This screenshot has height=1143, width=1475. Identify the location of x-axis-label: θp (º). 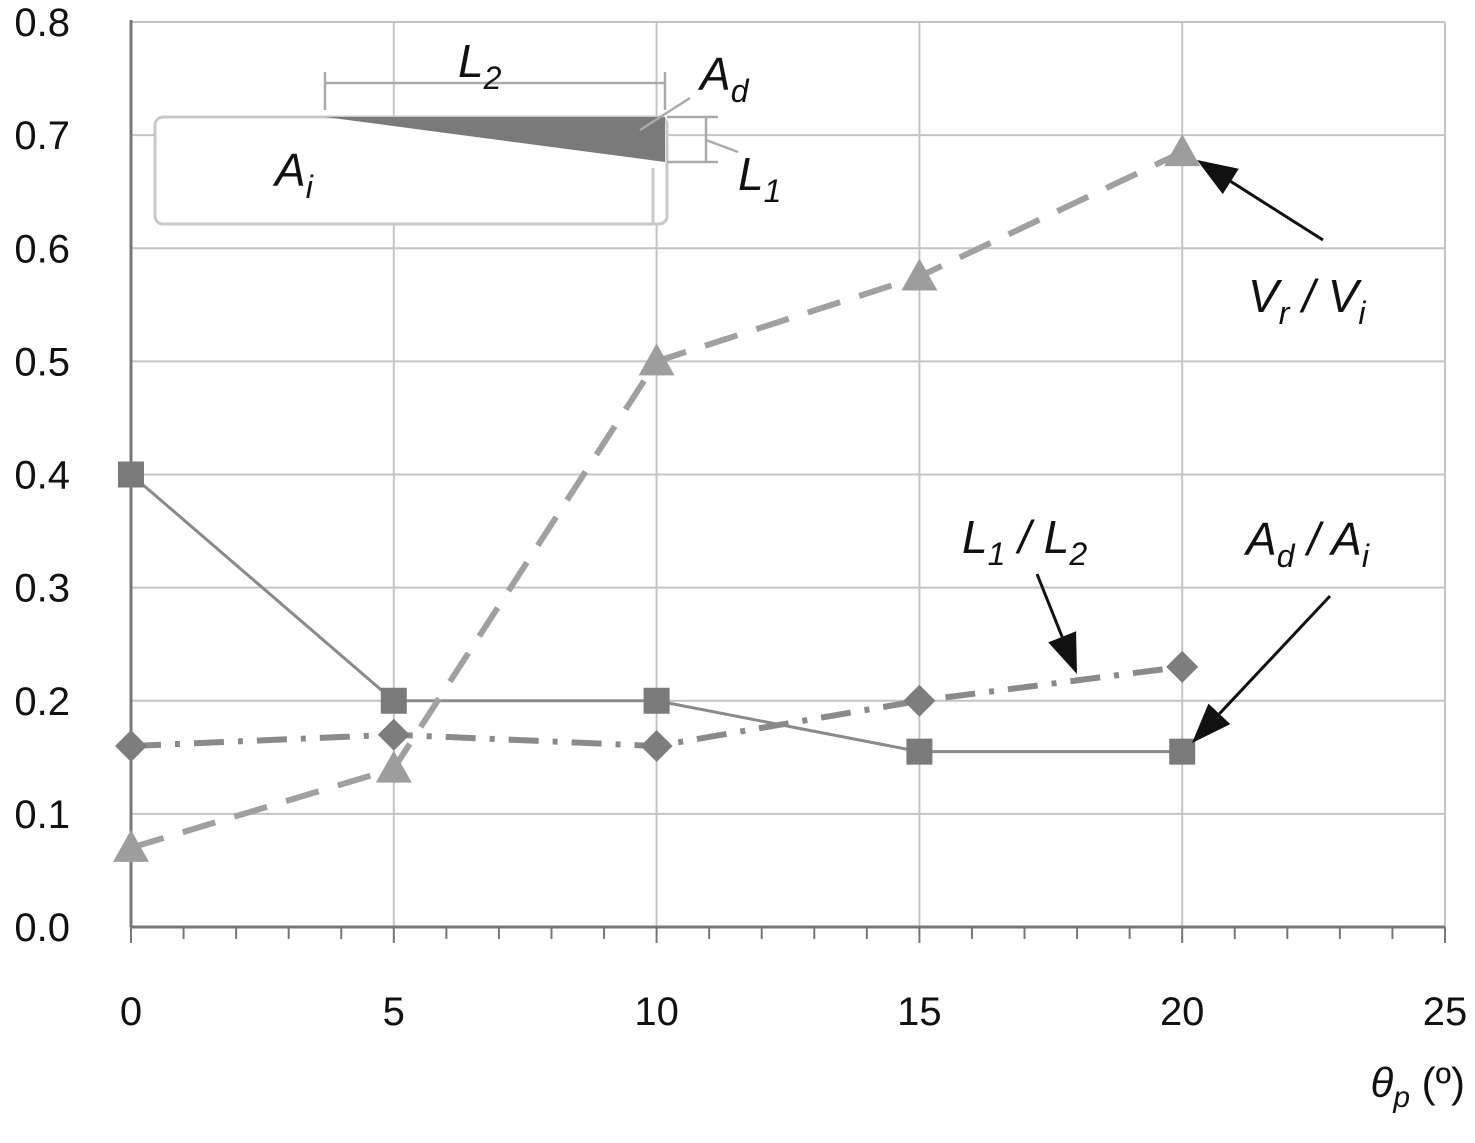
(1418, 1086).